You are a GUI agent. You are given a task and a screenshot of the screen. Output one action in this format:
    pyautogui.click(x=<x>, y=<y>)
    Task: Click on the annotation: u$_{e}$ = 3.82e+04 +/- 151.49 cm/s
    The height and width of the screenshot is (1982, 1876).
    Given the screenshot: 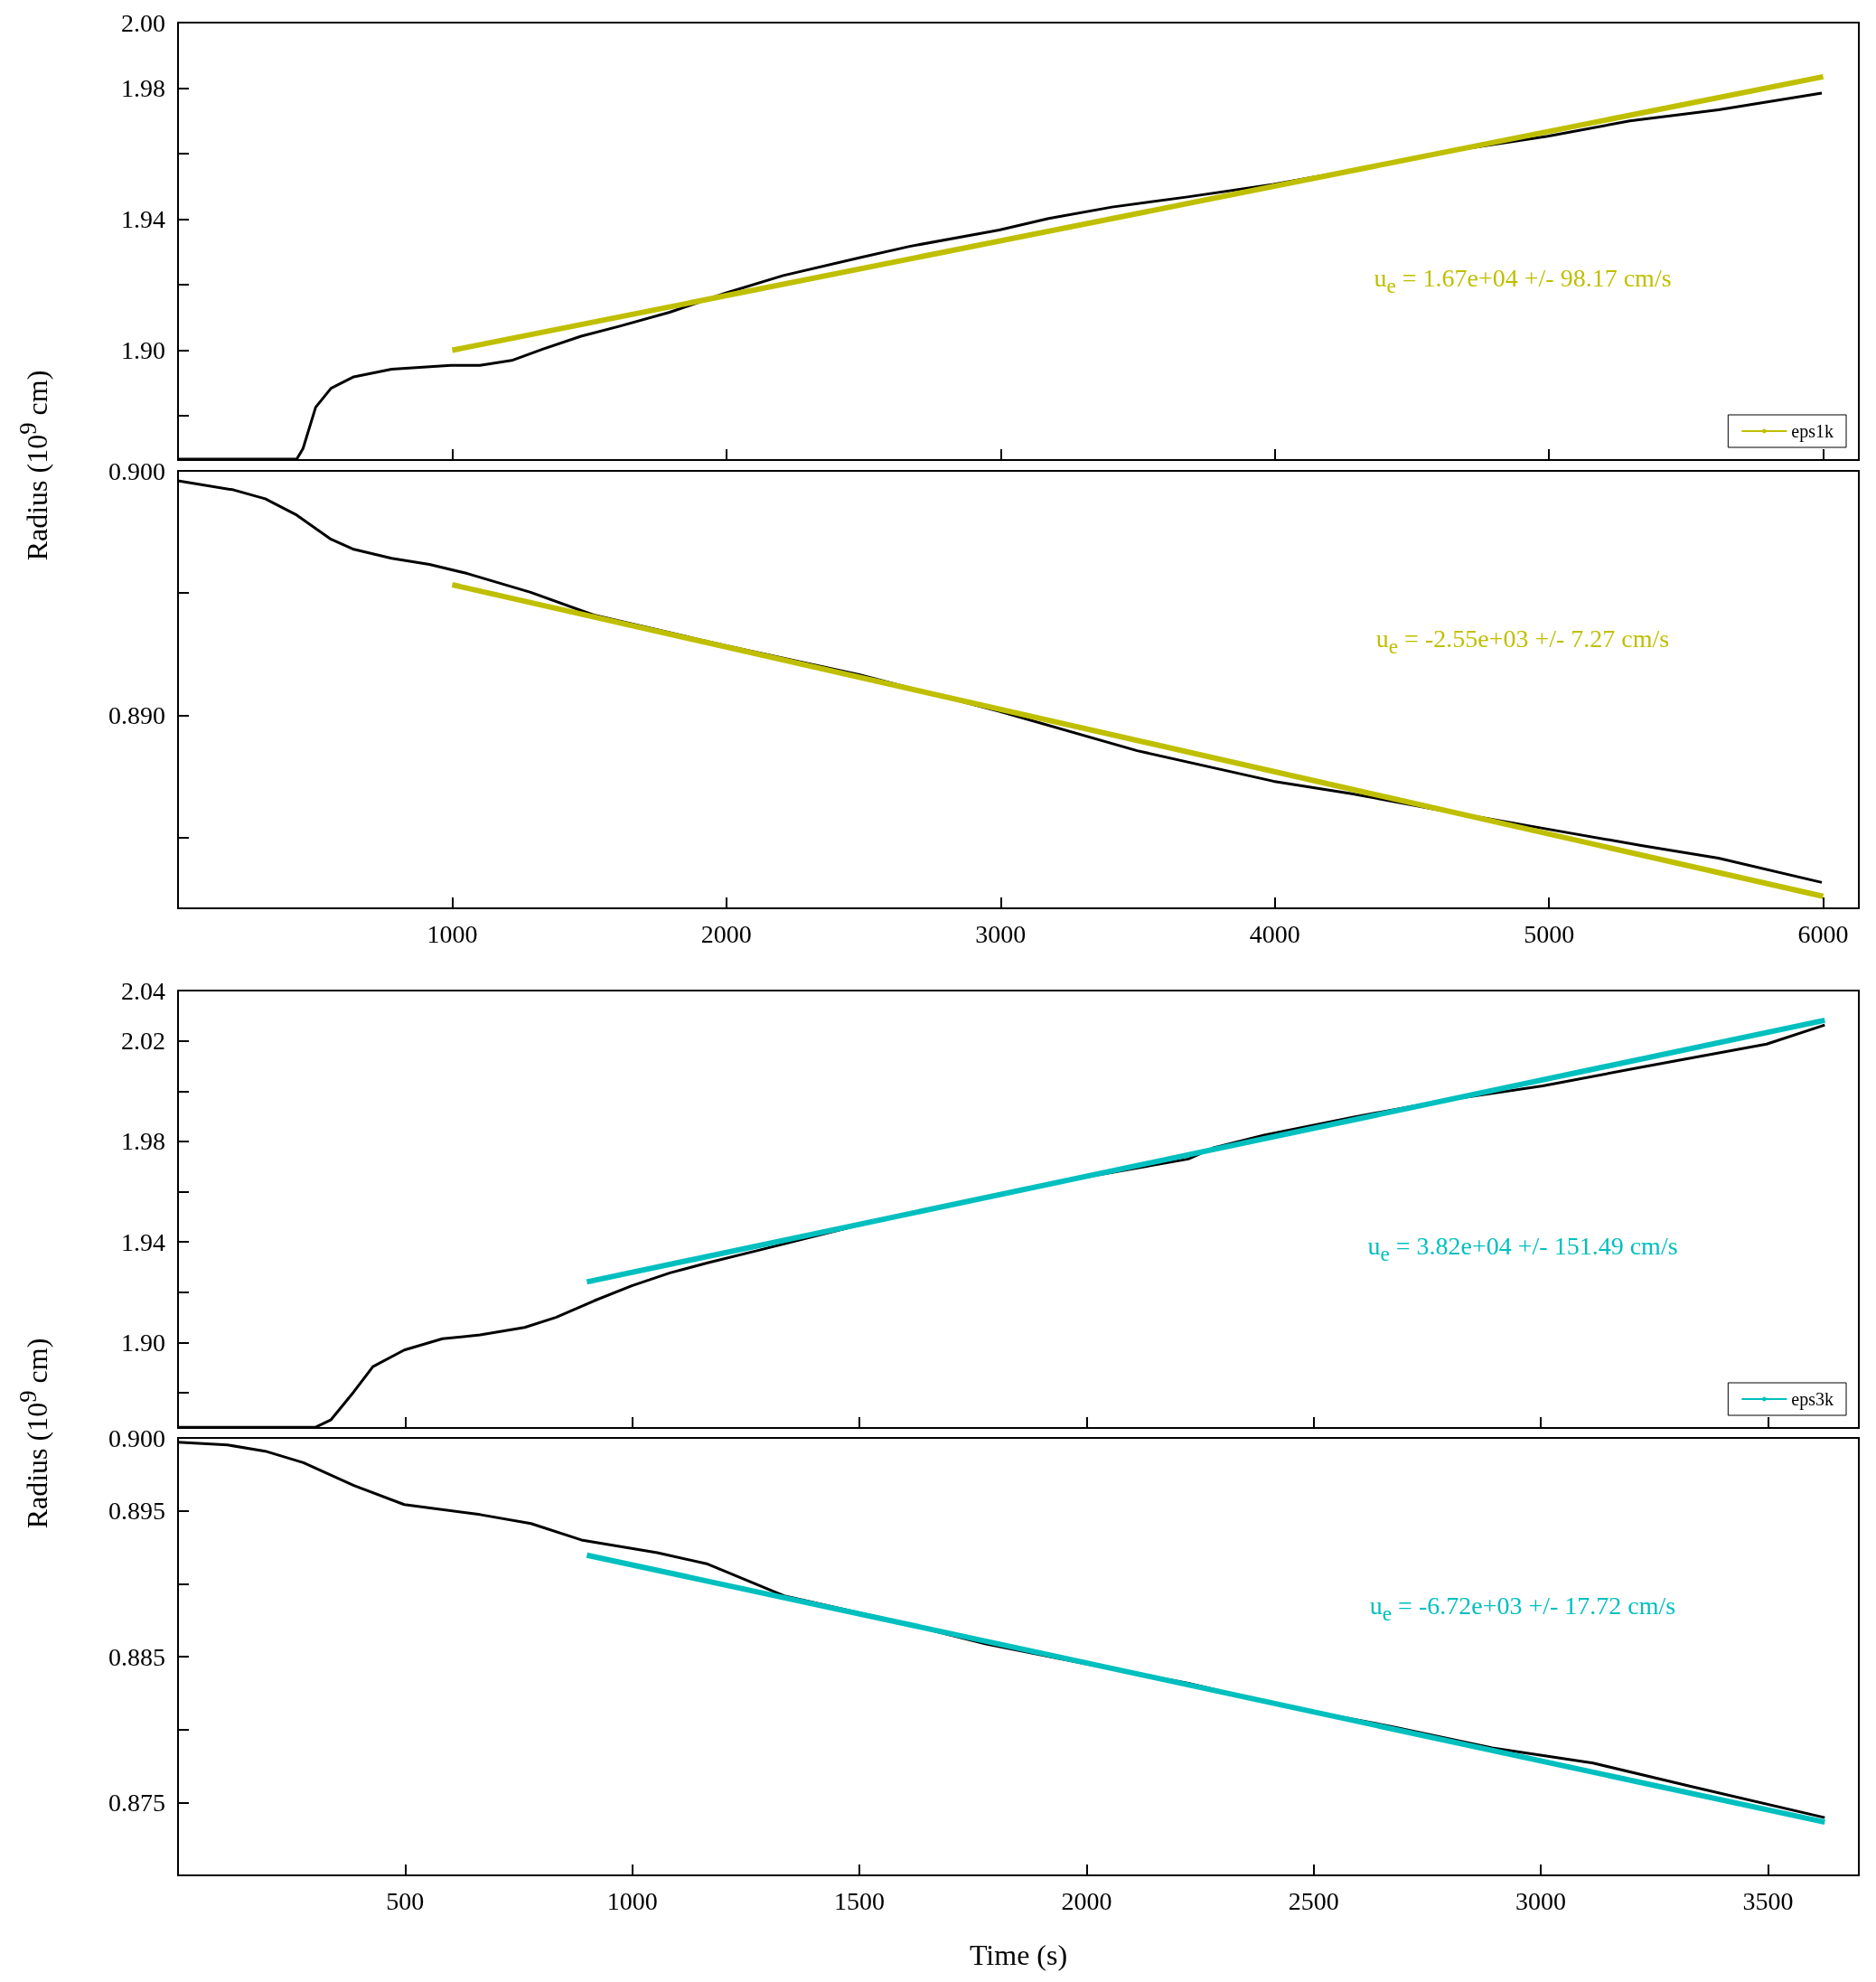 What is the action you would take?
    pyautogui.click(x=1523, y=1248)
    